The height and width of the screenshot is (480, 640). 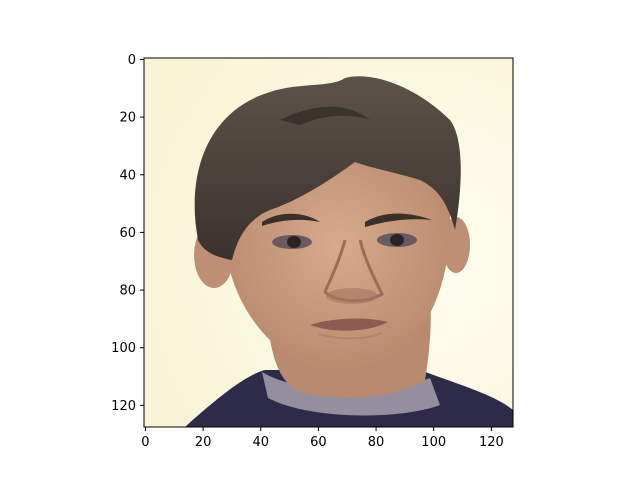 I want to click on x-tick-label: 120, so click(x=491, y=442).